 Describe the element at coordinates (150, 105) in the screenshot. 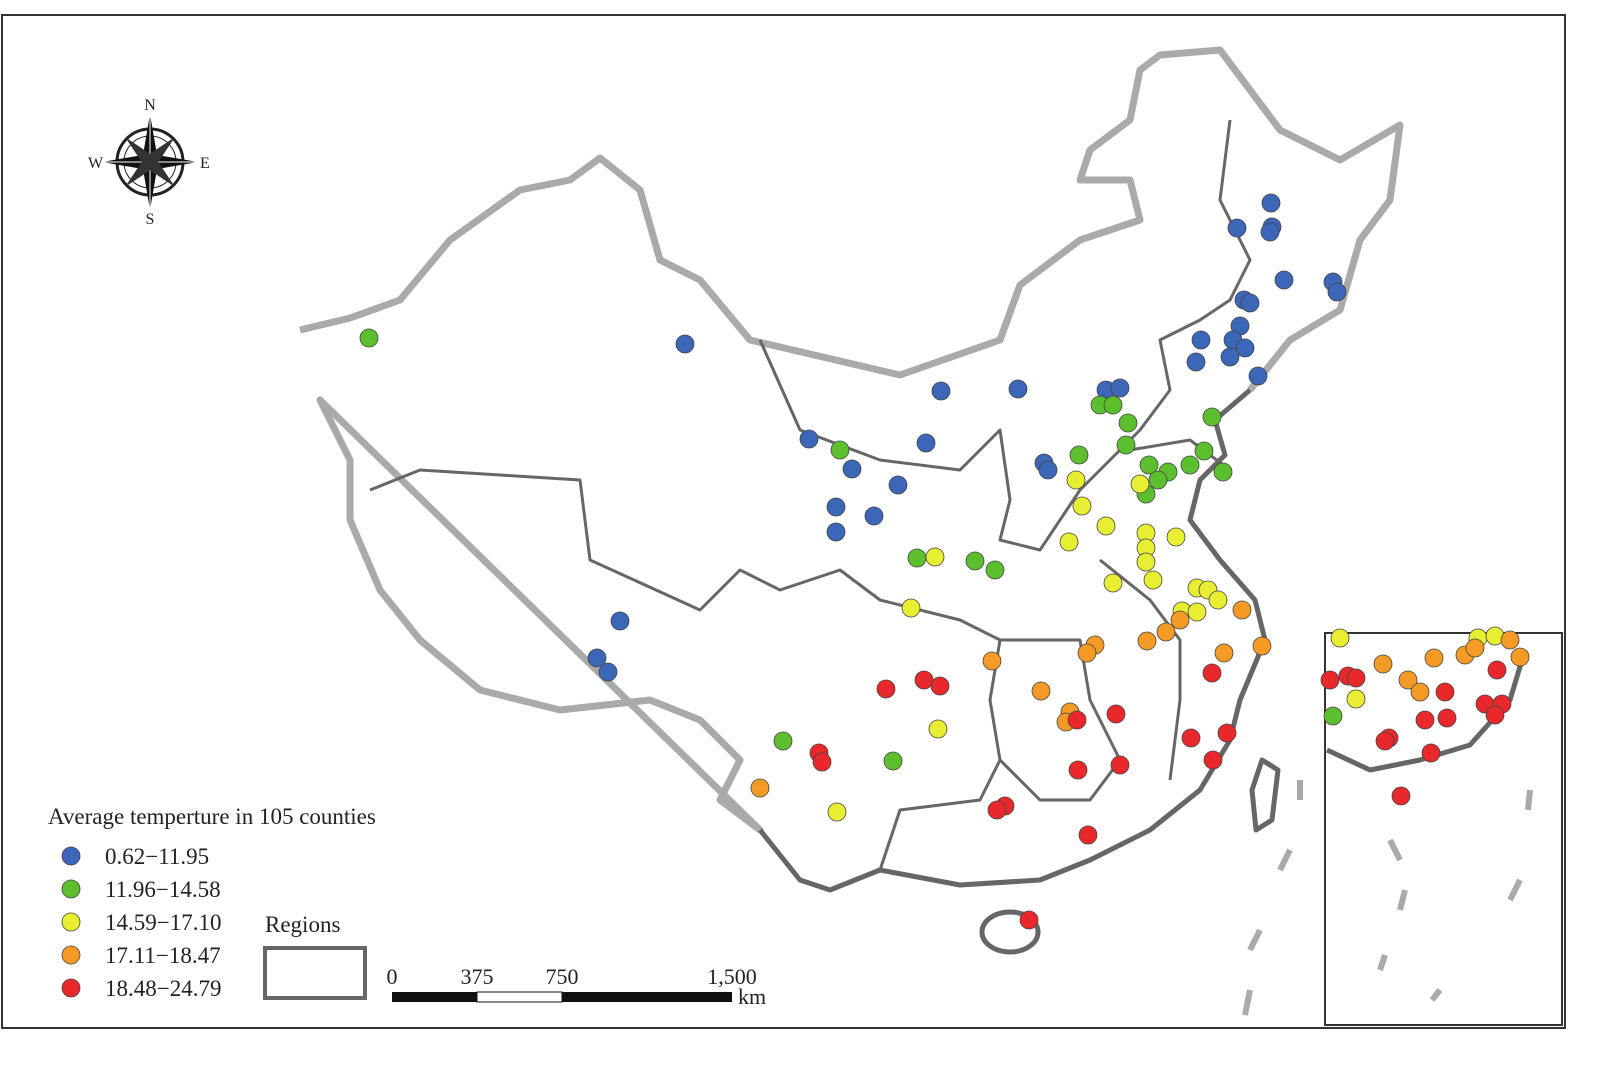

I see `compass-n: N` at that location.